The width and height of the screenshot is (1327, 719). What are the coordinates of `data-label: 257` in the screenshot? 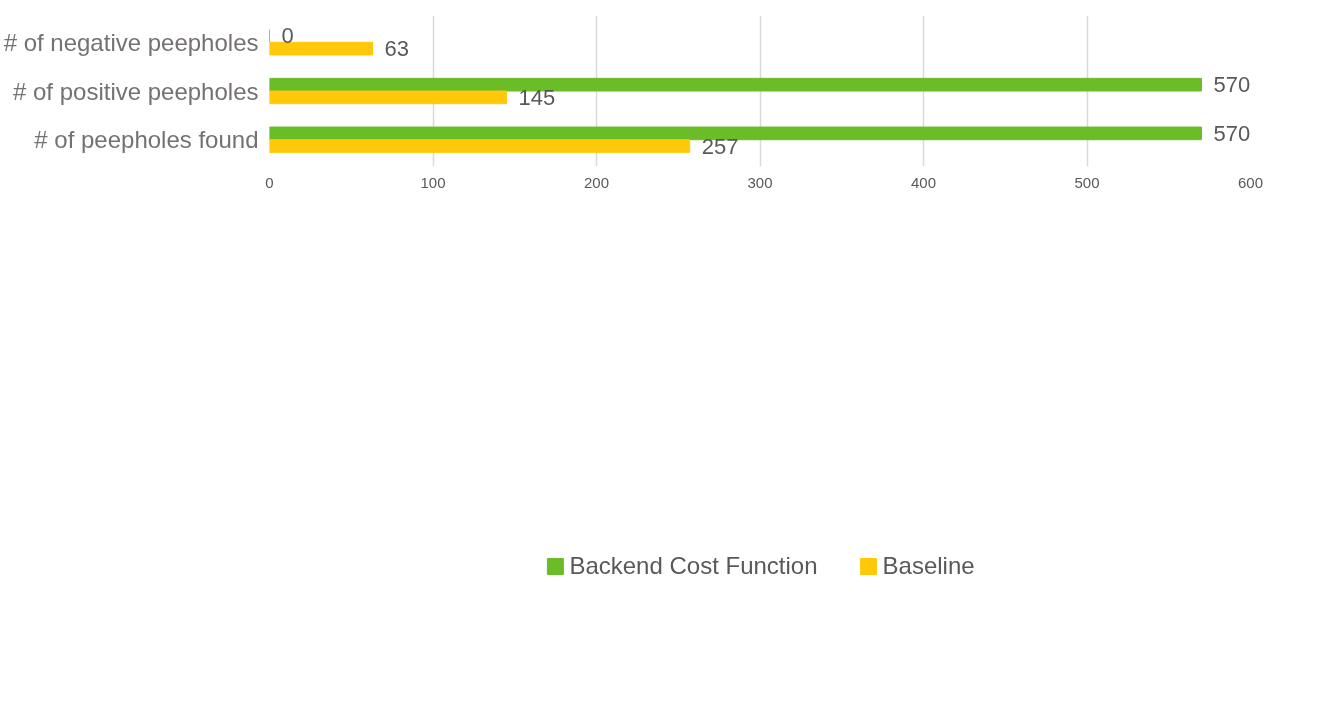 It's located at (720, 146).